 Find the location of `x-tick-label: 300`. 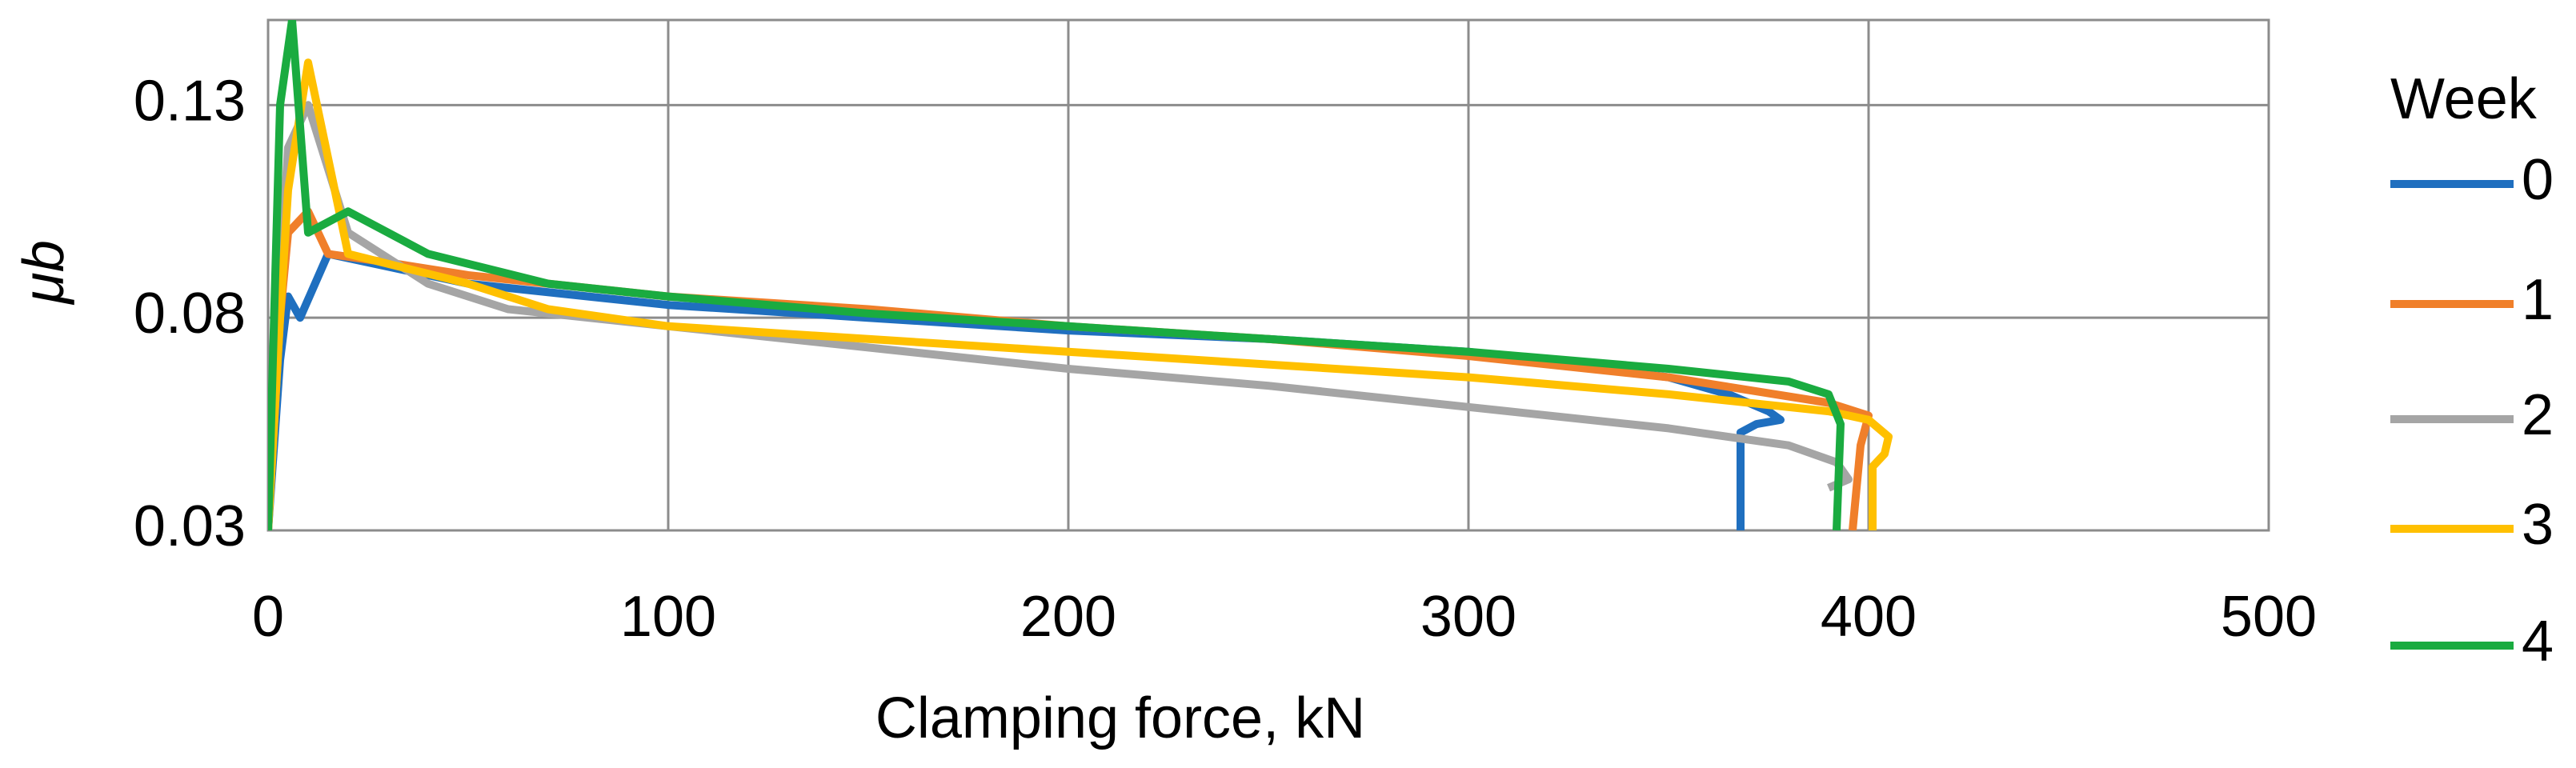

x-tick-label: 300 is located at coordinates (1468, 617).